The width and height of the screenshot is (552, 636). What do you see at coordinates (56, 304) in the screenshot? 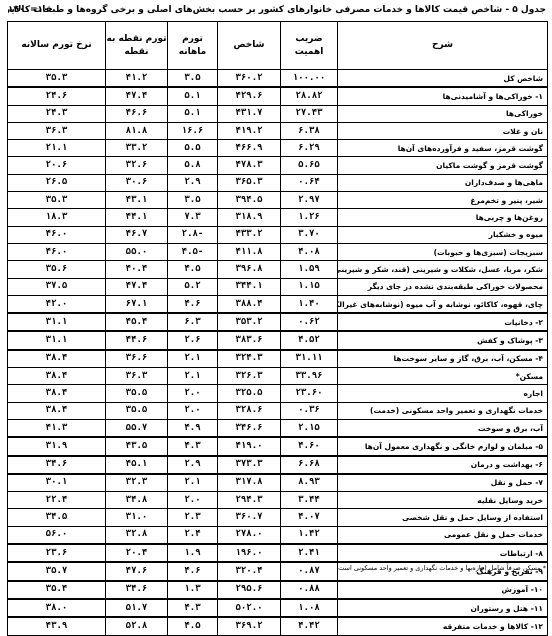
I see `cell-annual: ۴۲.۰` at bounding box center [56, 304].